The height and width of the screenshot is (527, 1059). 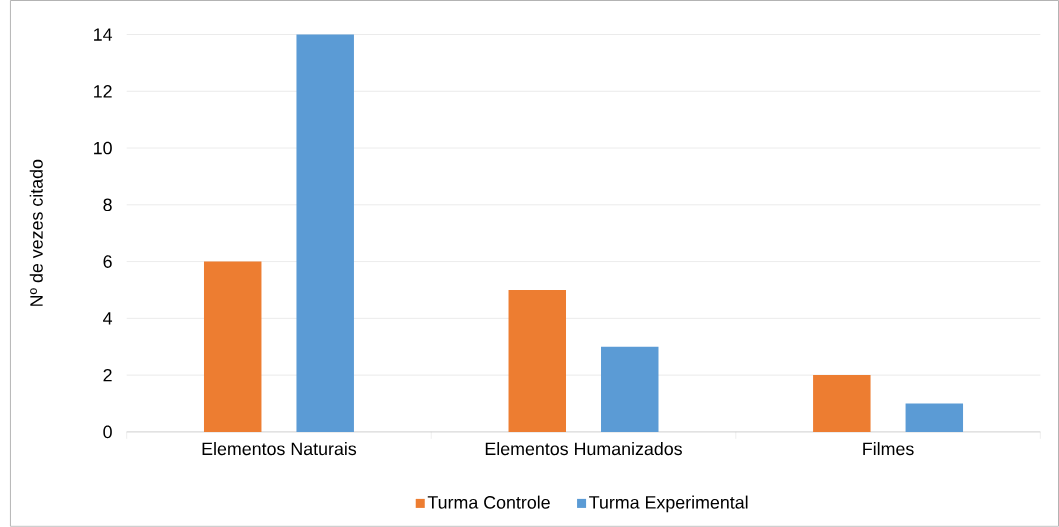 What do you see at coordinates (107, 375) in the screenshot?
I see `y-tick-label: 2` at bounding box center [107, 375].